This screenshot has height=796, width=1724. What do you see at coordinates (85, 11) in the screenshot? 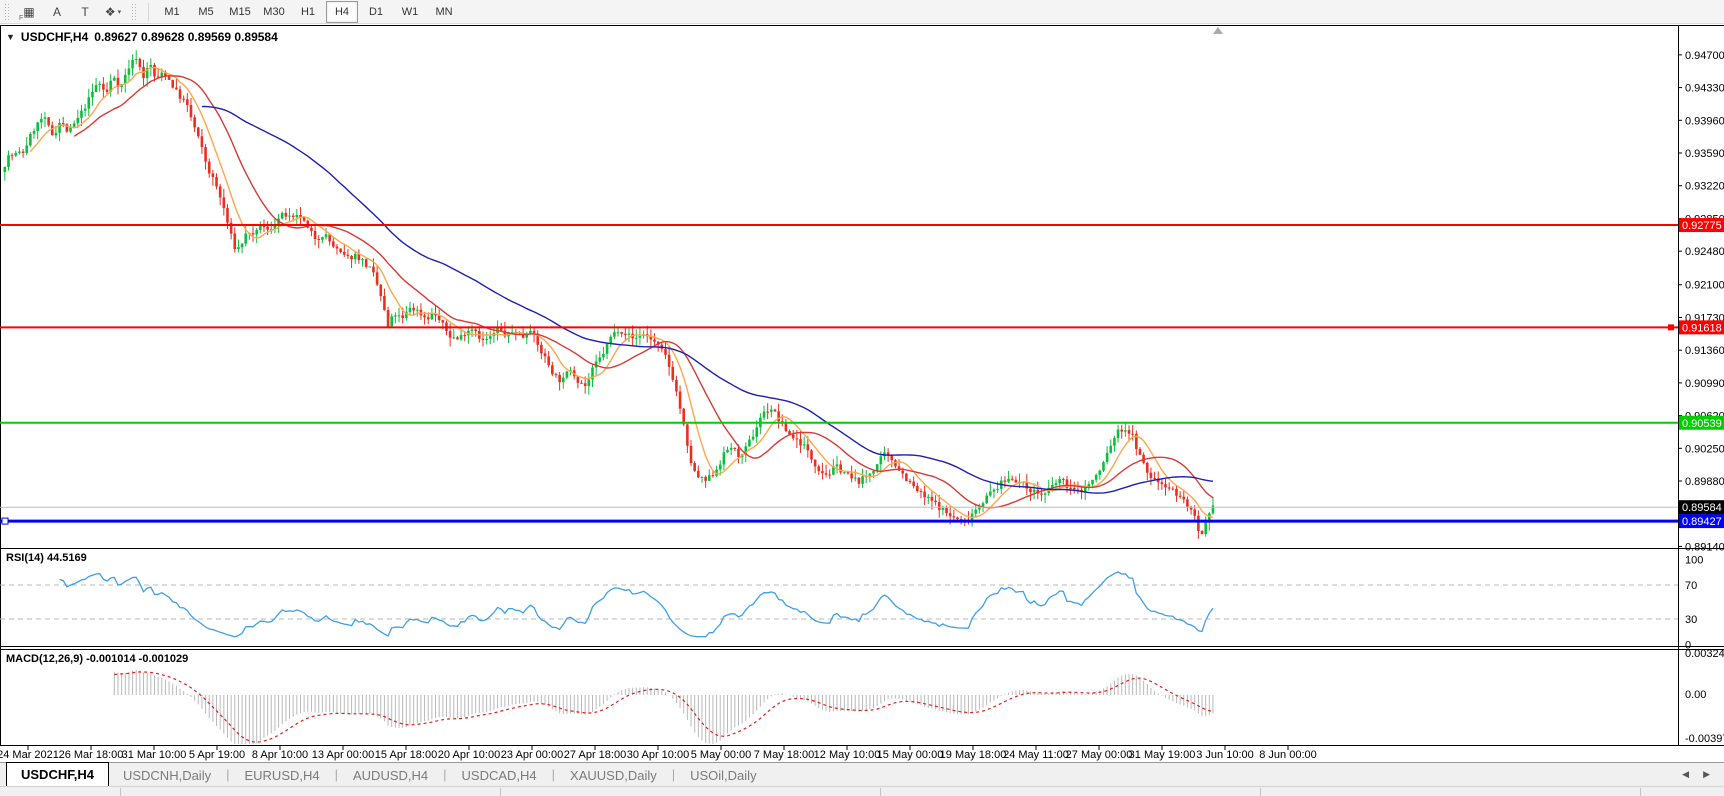
I see `text-box-icon: T` at bounding box center [85, 11].